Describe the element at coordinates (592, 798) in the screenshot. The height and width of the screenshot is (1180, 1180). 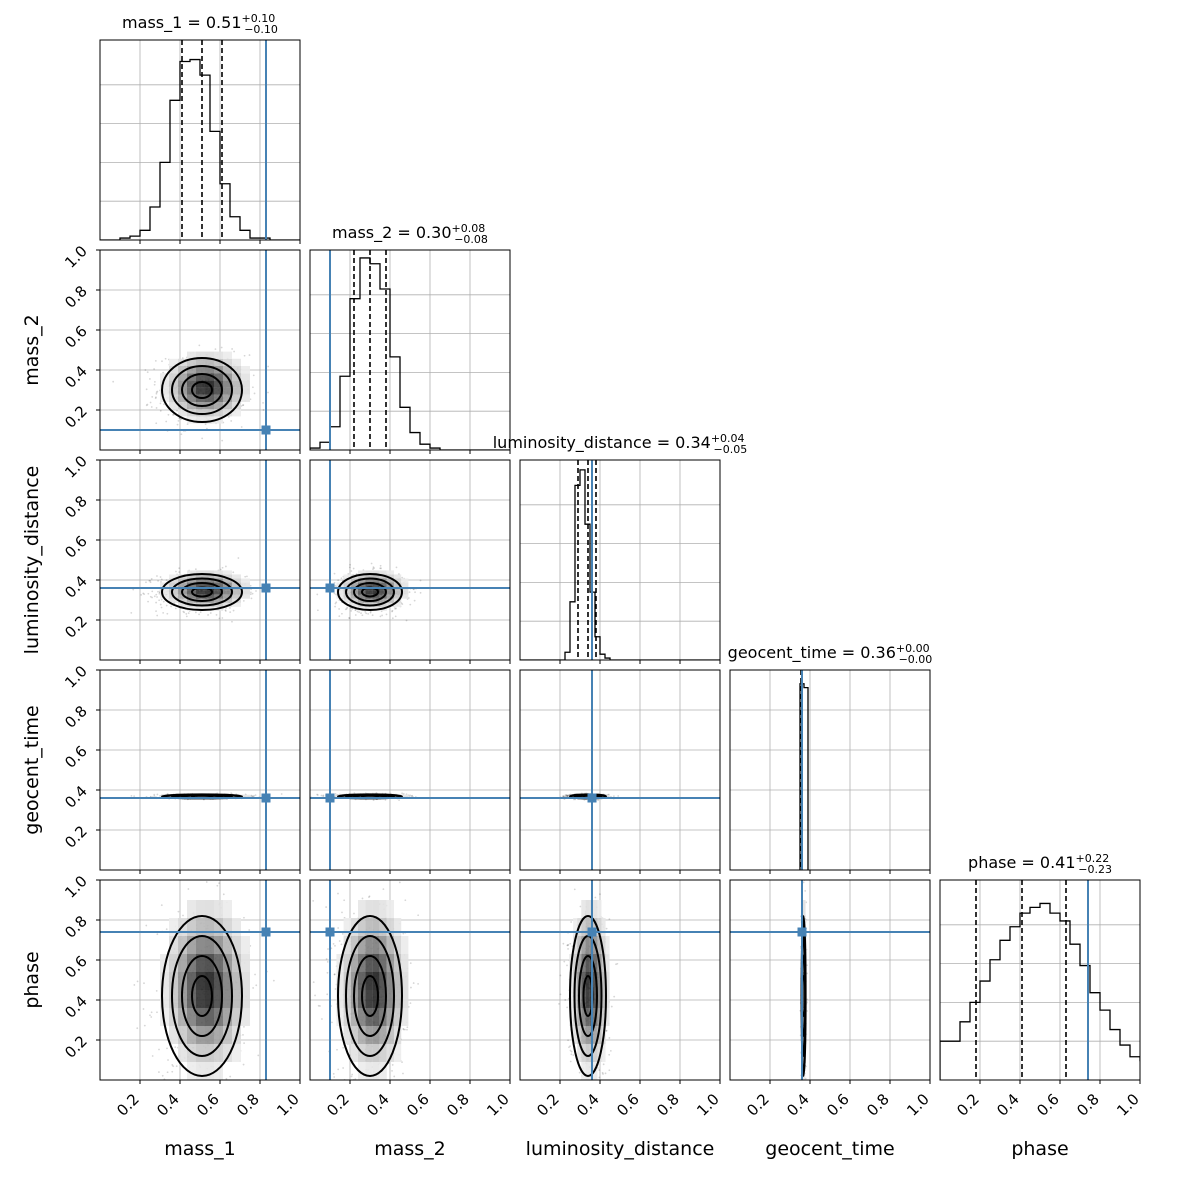
I see `truth-marker` at that location.